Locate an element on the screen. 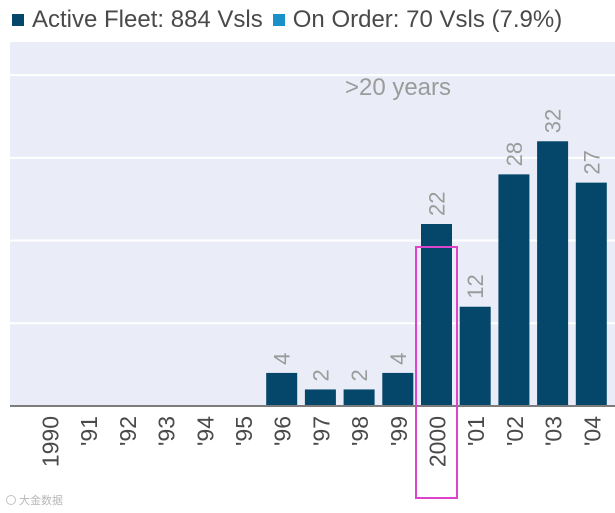 The image size is (615, 513). bar-label-03: 32 is located at coordinates (553, 121).